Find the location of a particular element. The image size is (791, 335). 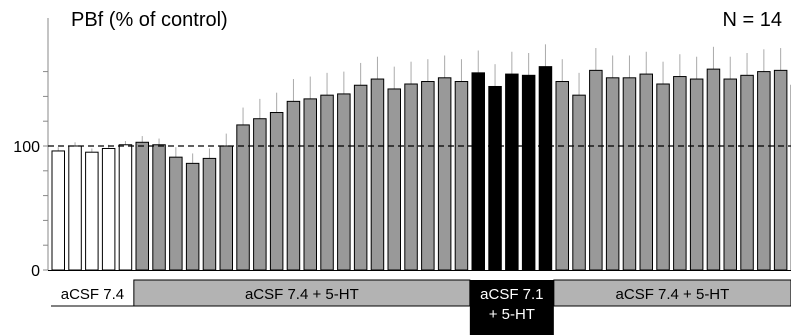

y-tick-label: 100 is located at coordinates (26, 147).